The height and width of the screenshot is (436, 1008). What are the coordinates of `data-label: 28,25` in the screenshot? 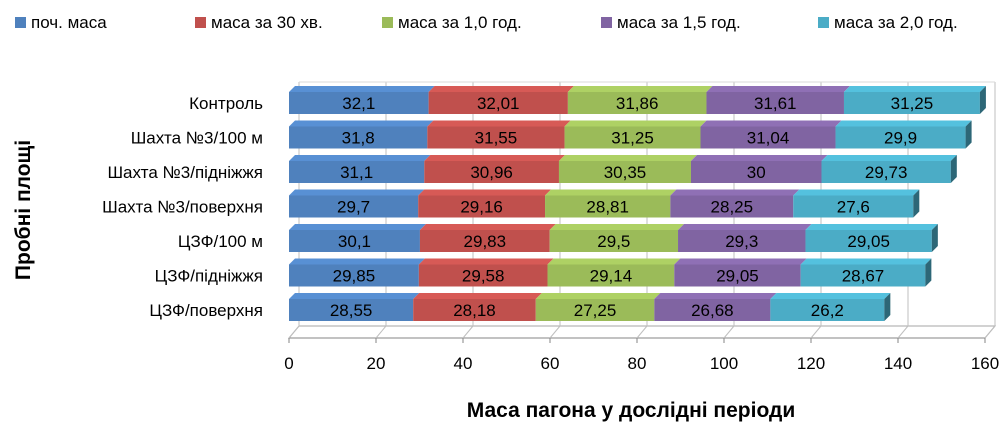 It's located at (732, 207).